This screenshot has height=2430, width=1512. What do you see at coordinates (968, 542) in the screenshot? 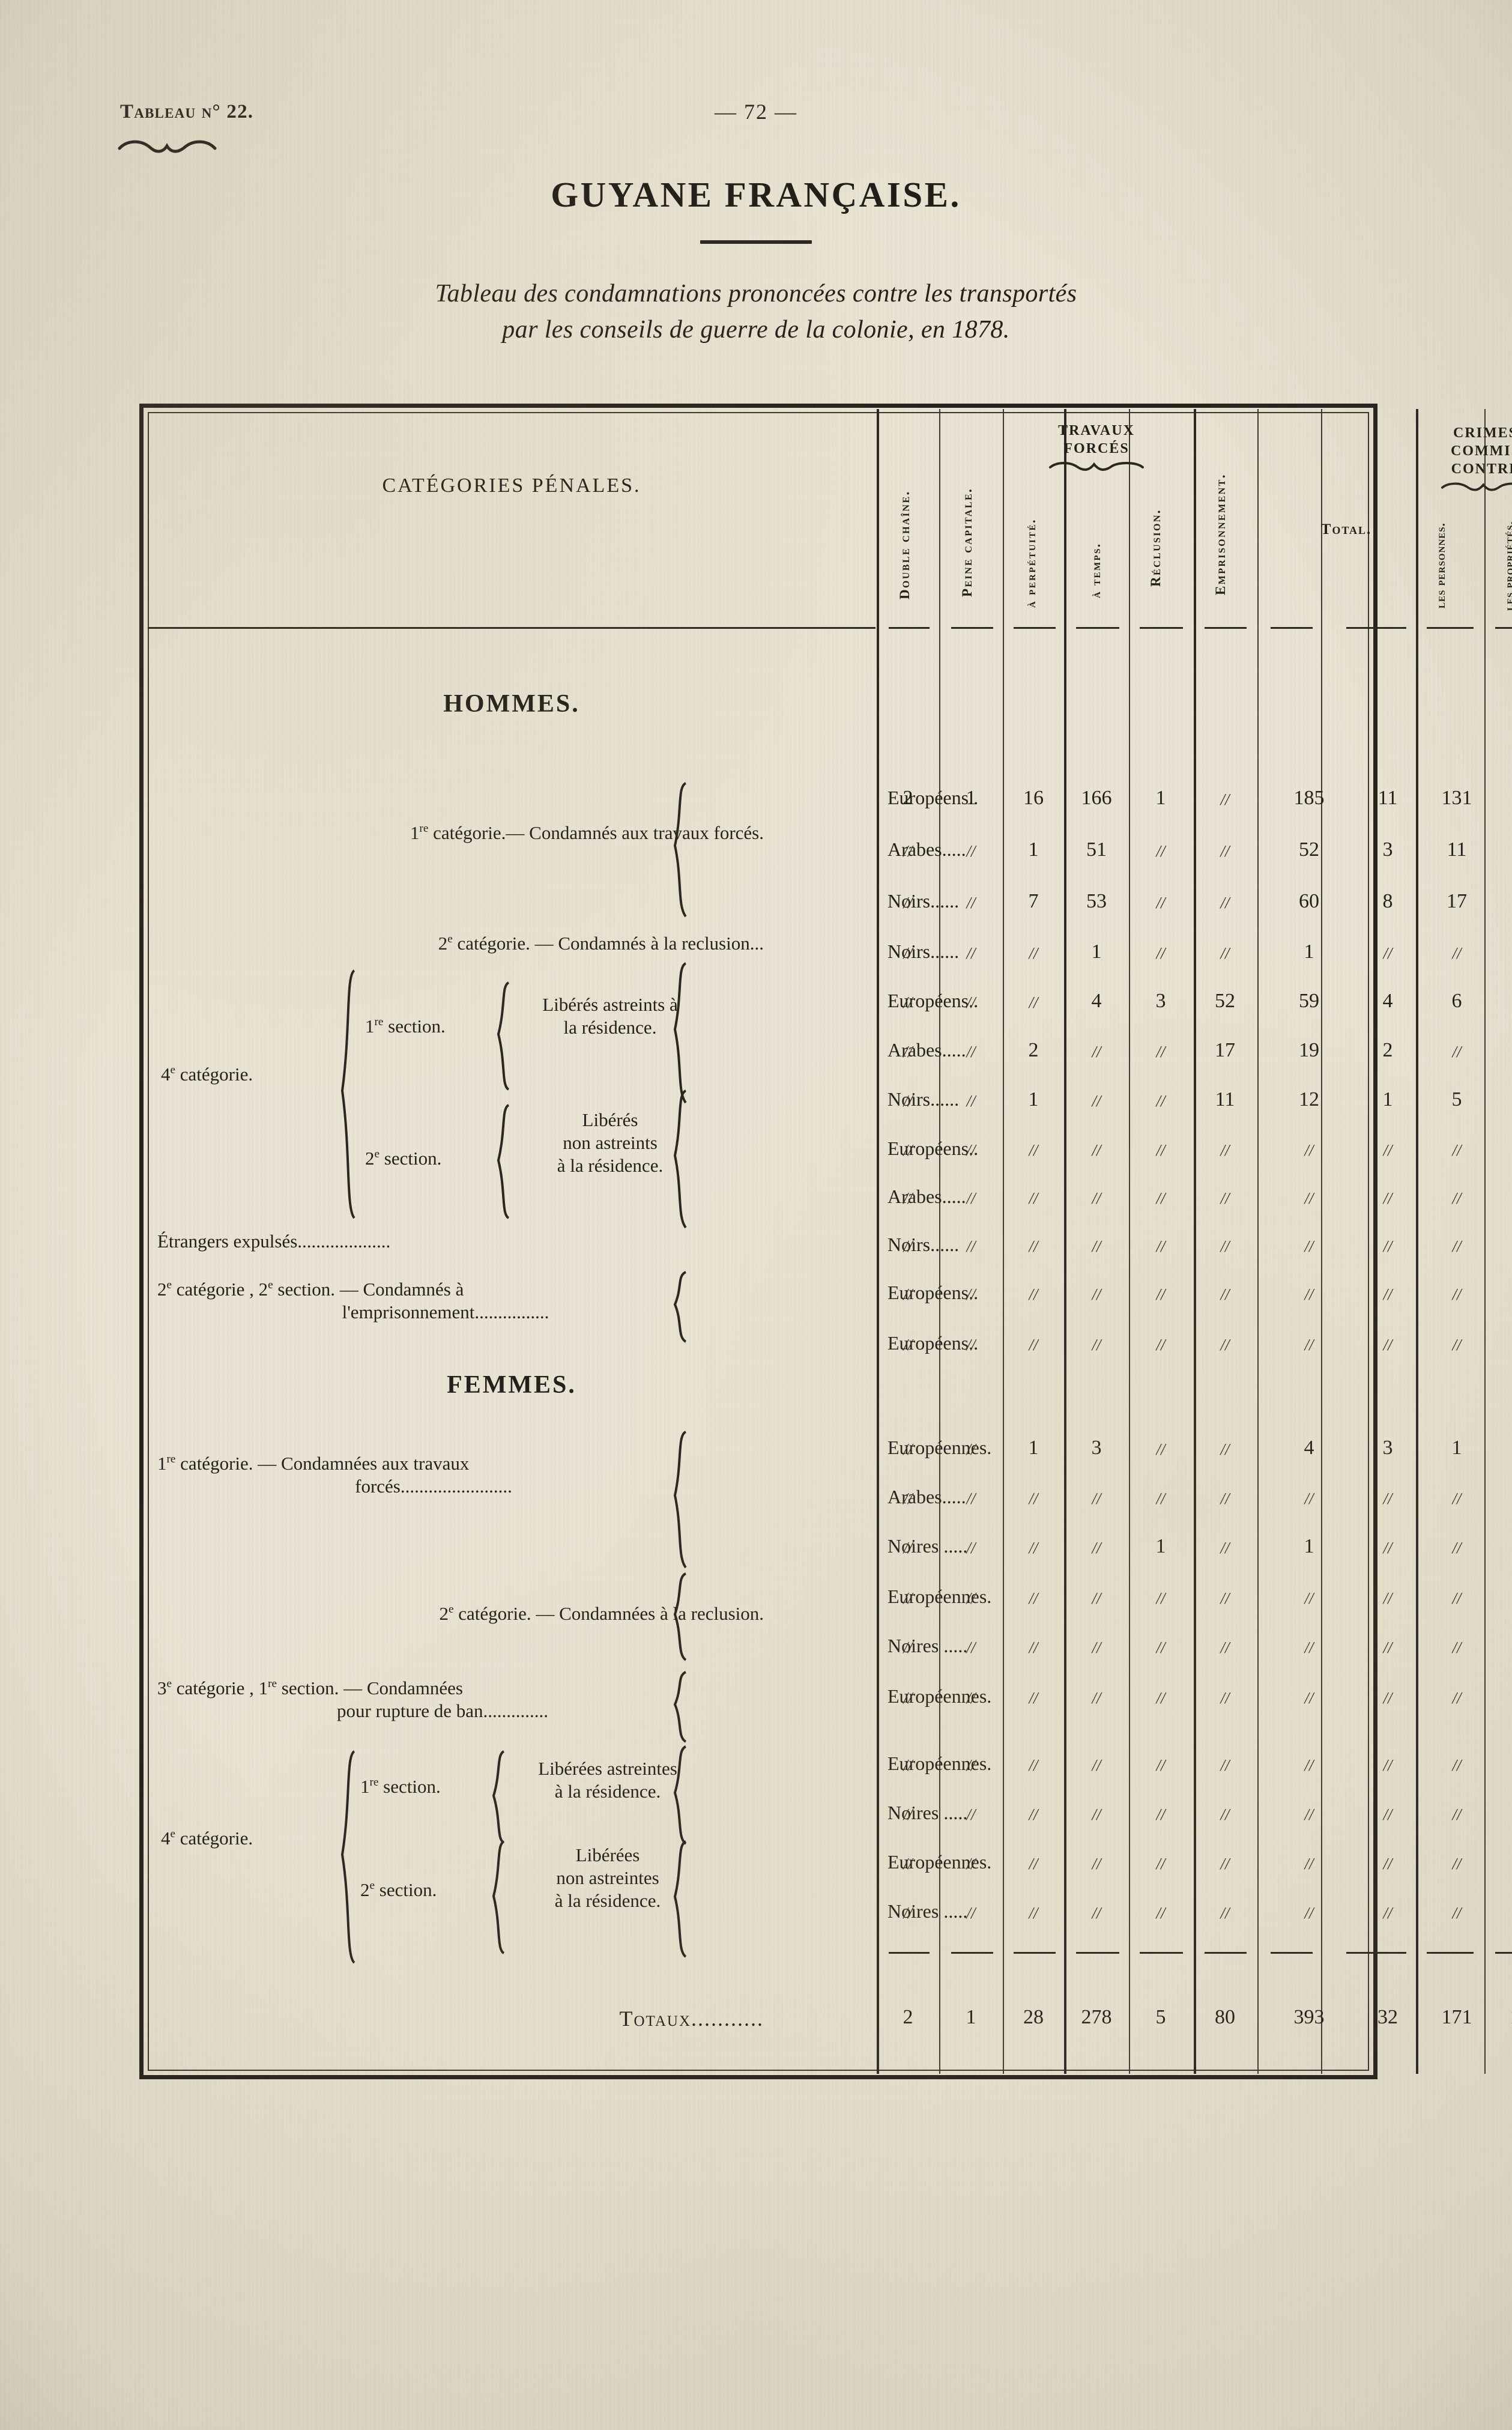
I see `col-header-peine-capitale: Peine capitale.` at bounding box center [968, 542].